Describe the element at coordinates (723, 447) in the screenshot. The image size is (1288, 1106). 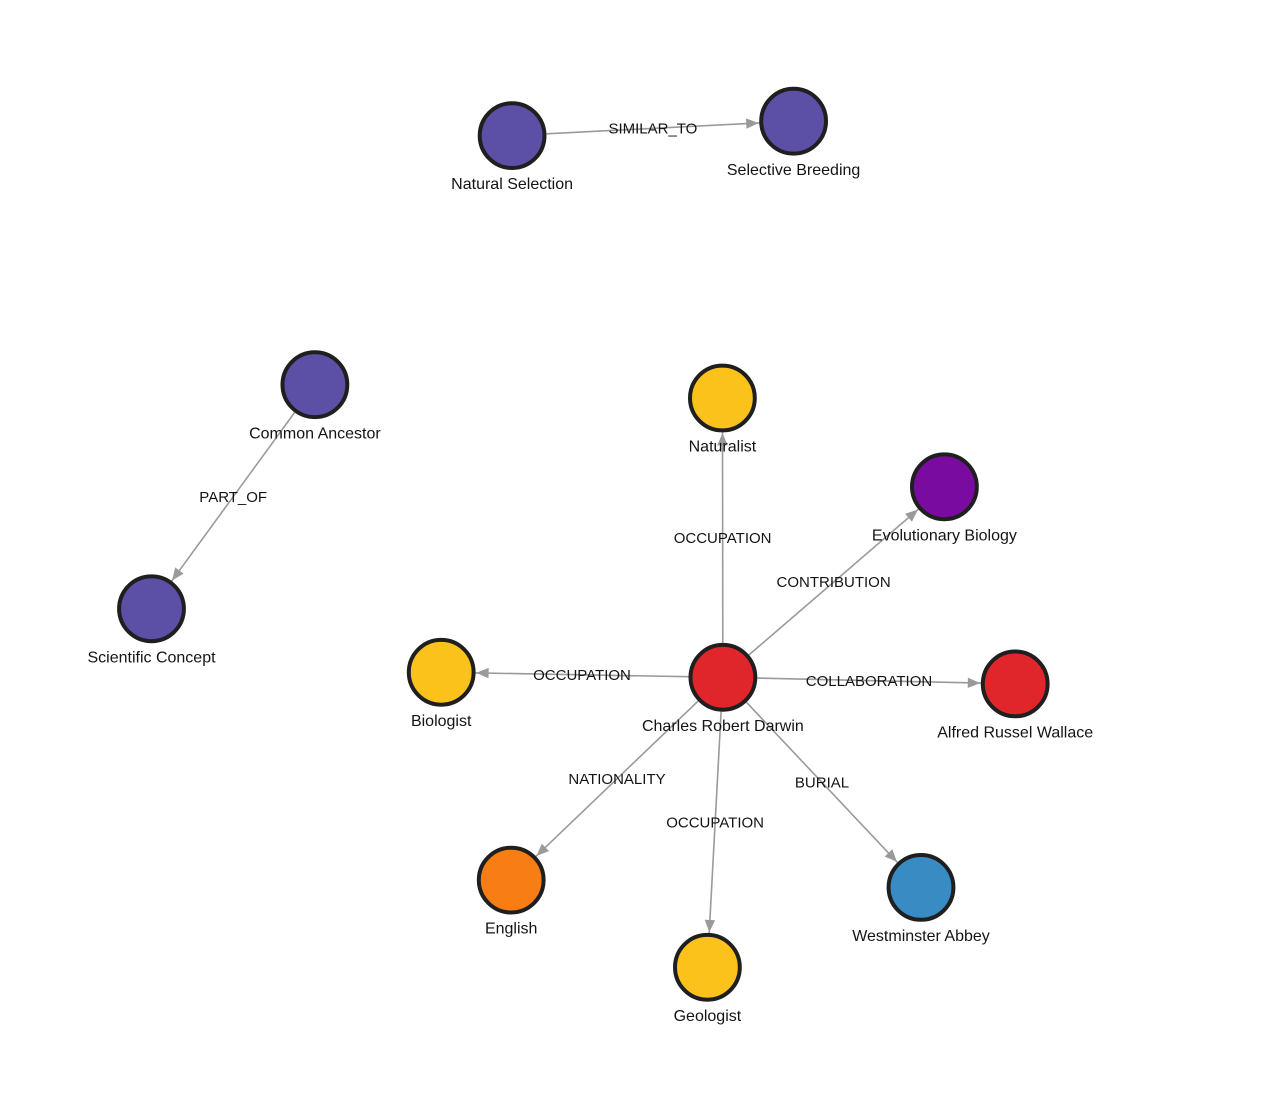
I see `svg-text: Naturalist` at that location.